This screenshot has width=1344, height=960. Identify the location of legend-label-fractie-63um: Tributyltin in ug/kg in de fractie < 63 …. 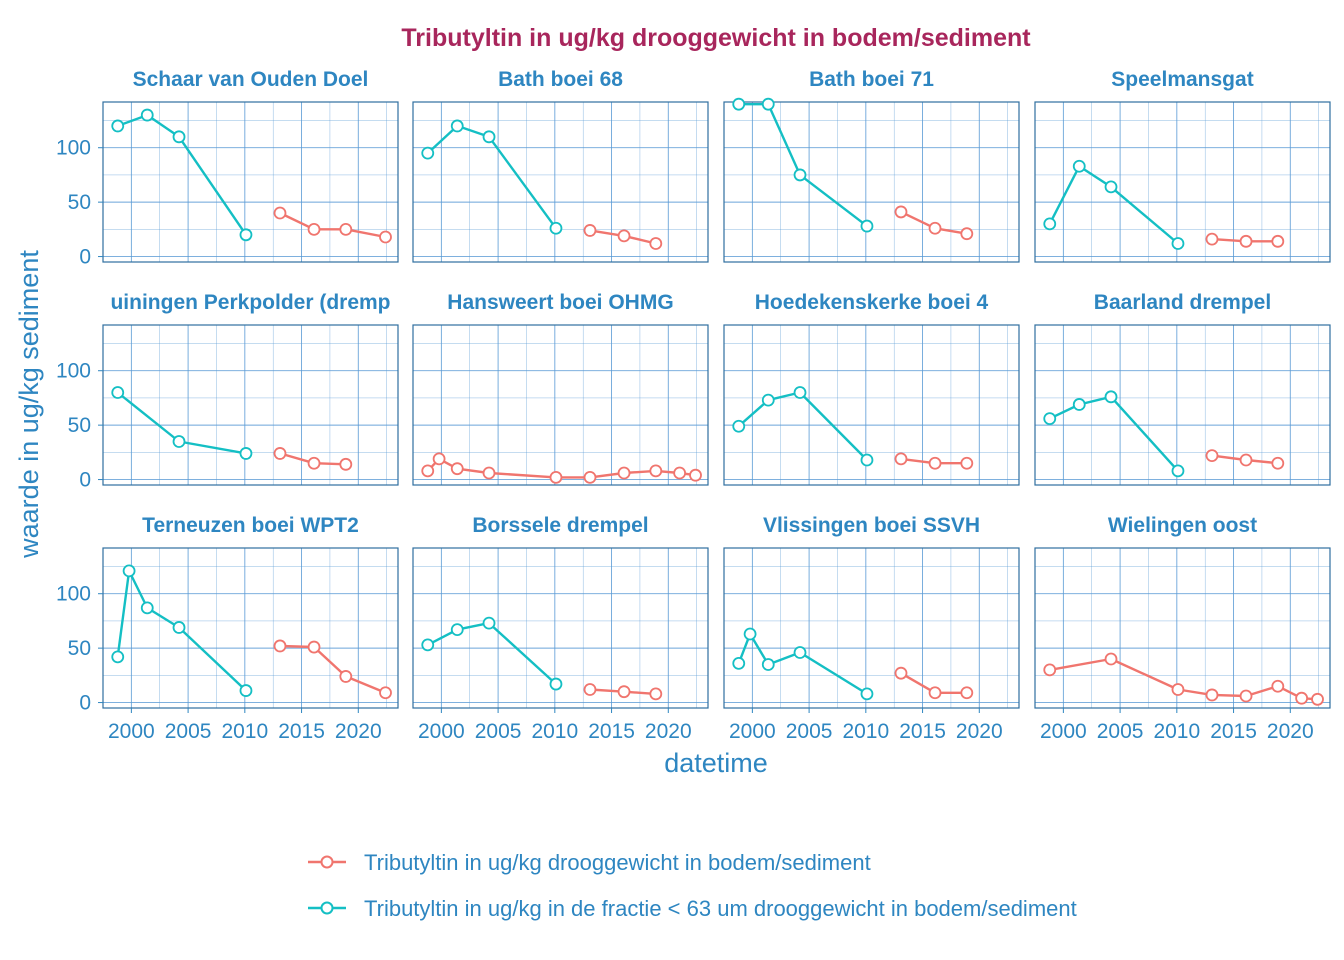
(720, 908).